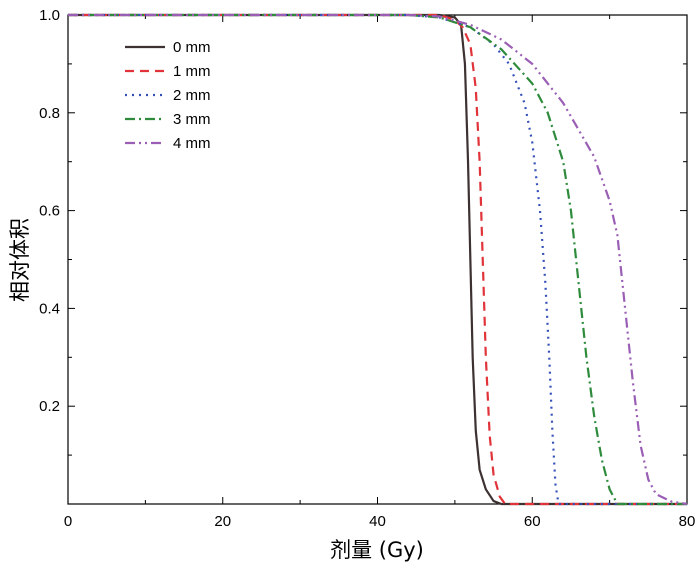  I want to click on x-tick-label: 60, so click(532, 521).